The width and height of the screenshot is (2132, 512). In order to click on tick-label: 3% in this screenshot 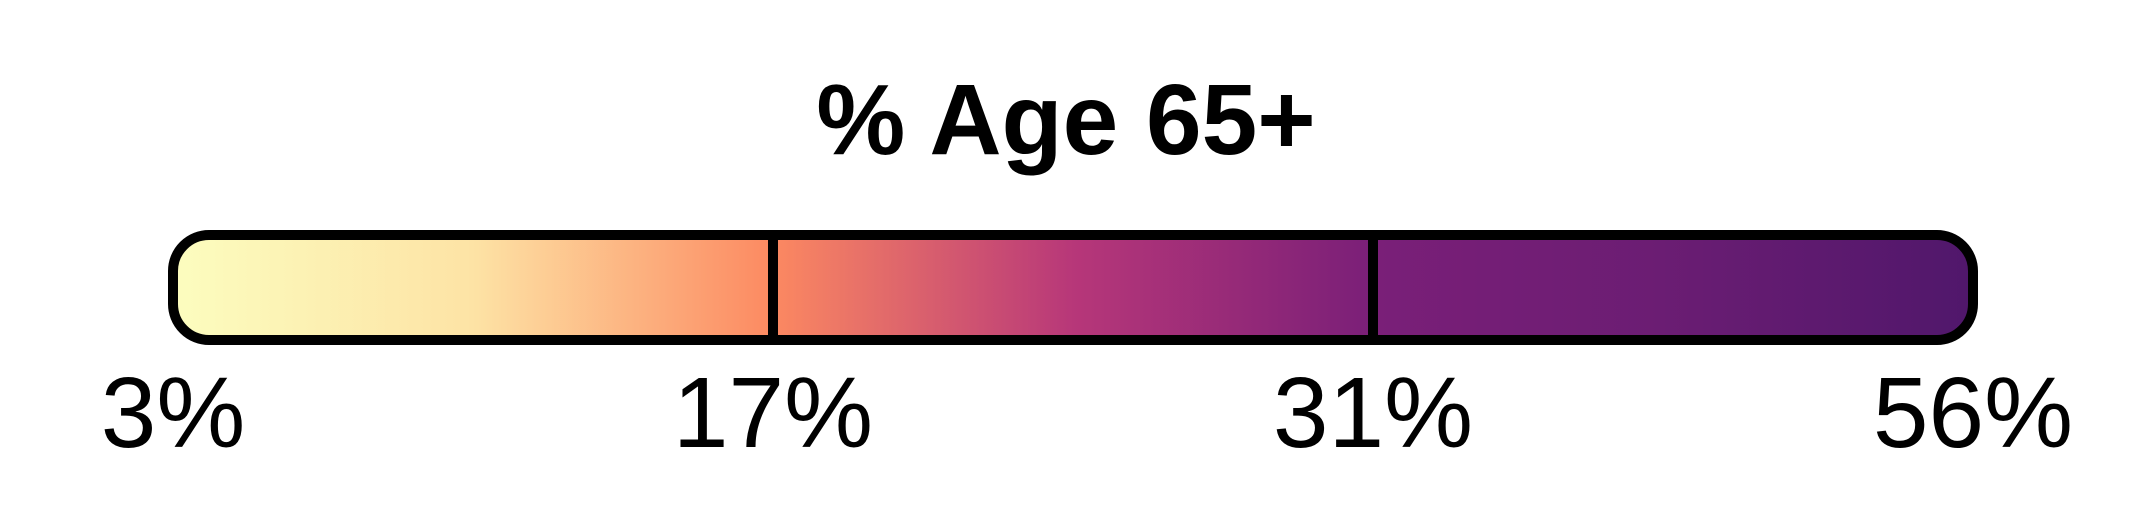, I will do `click(173, 413)`.